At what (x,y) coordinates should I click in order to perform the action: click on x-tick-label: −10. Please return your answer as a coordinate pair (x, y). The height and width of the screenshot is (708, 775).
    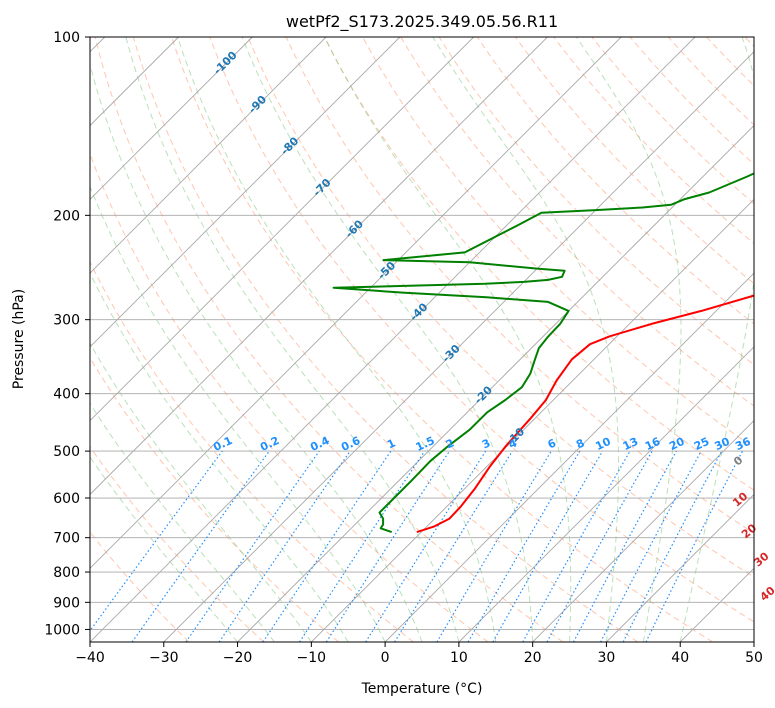
    Looking at the image, I should click on (312, 658).